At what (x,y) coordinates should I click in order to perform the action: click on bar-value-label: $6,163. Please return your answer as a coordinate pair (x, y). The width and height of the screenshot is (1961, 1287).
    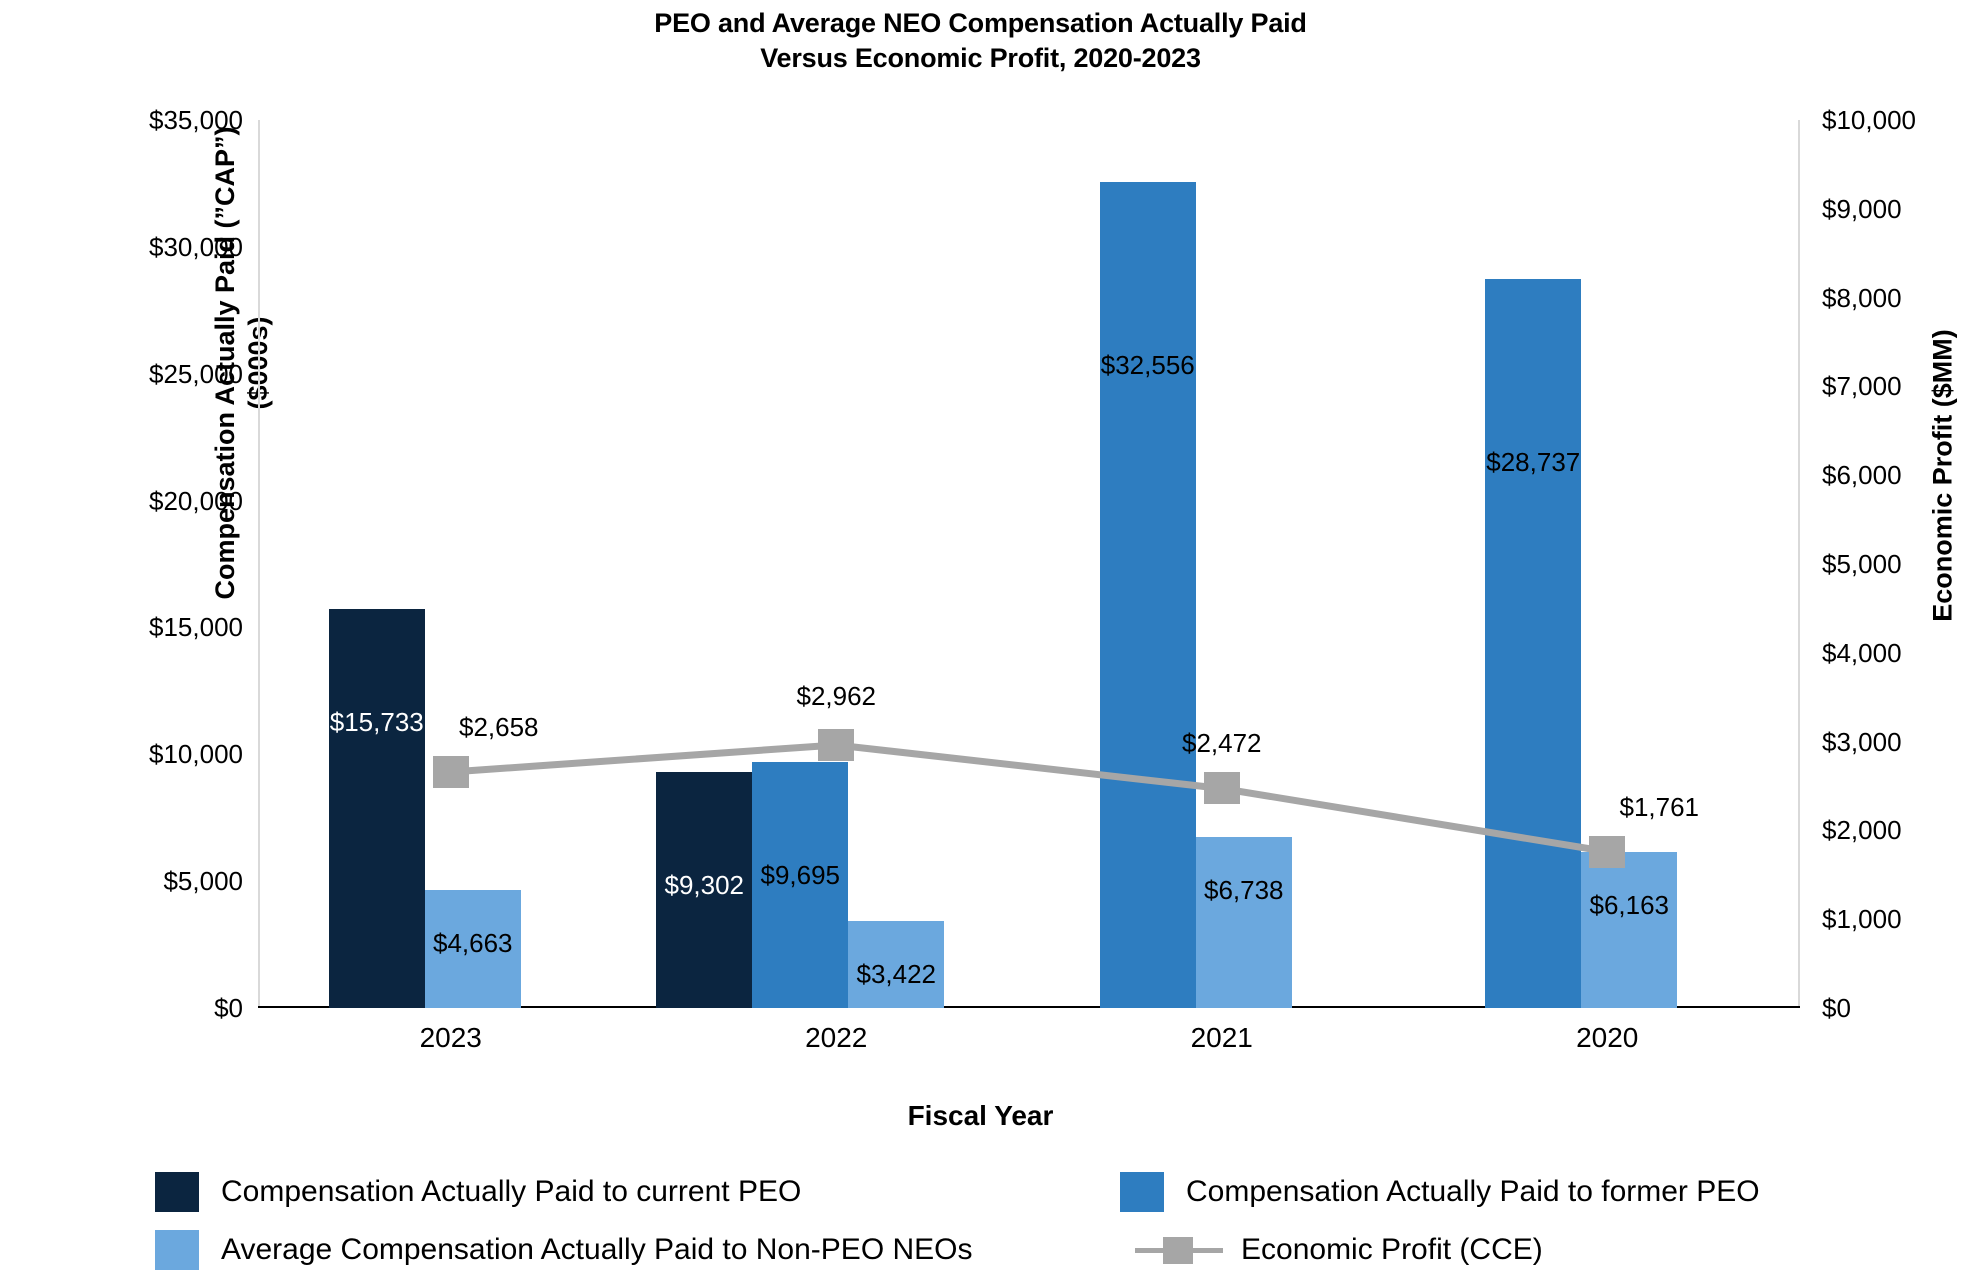
    Looking at the image, I should click on (1629, 904).